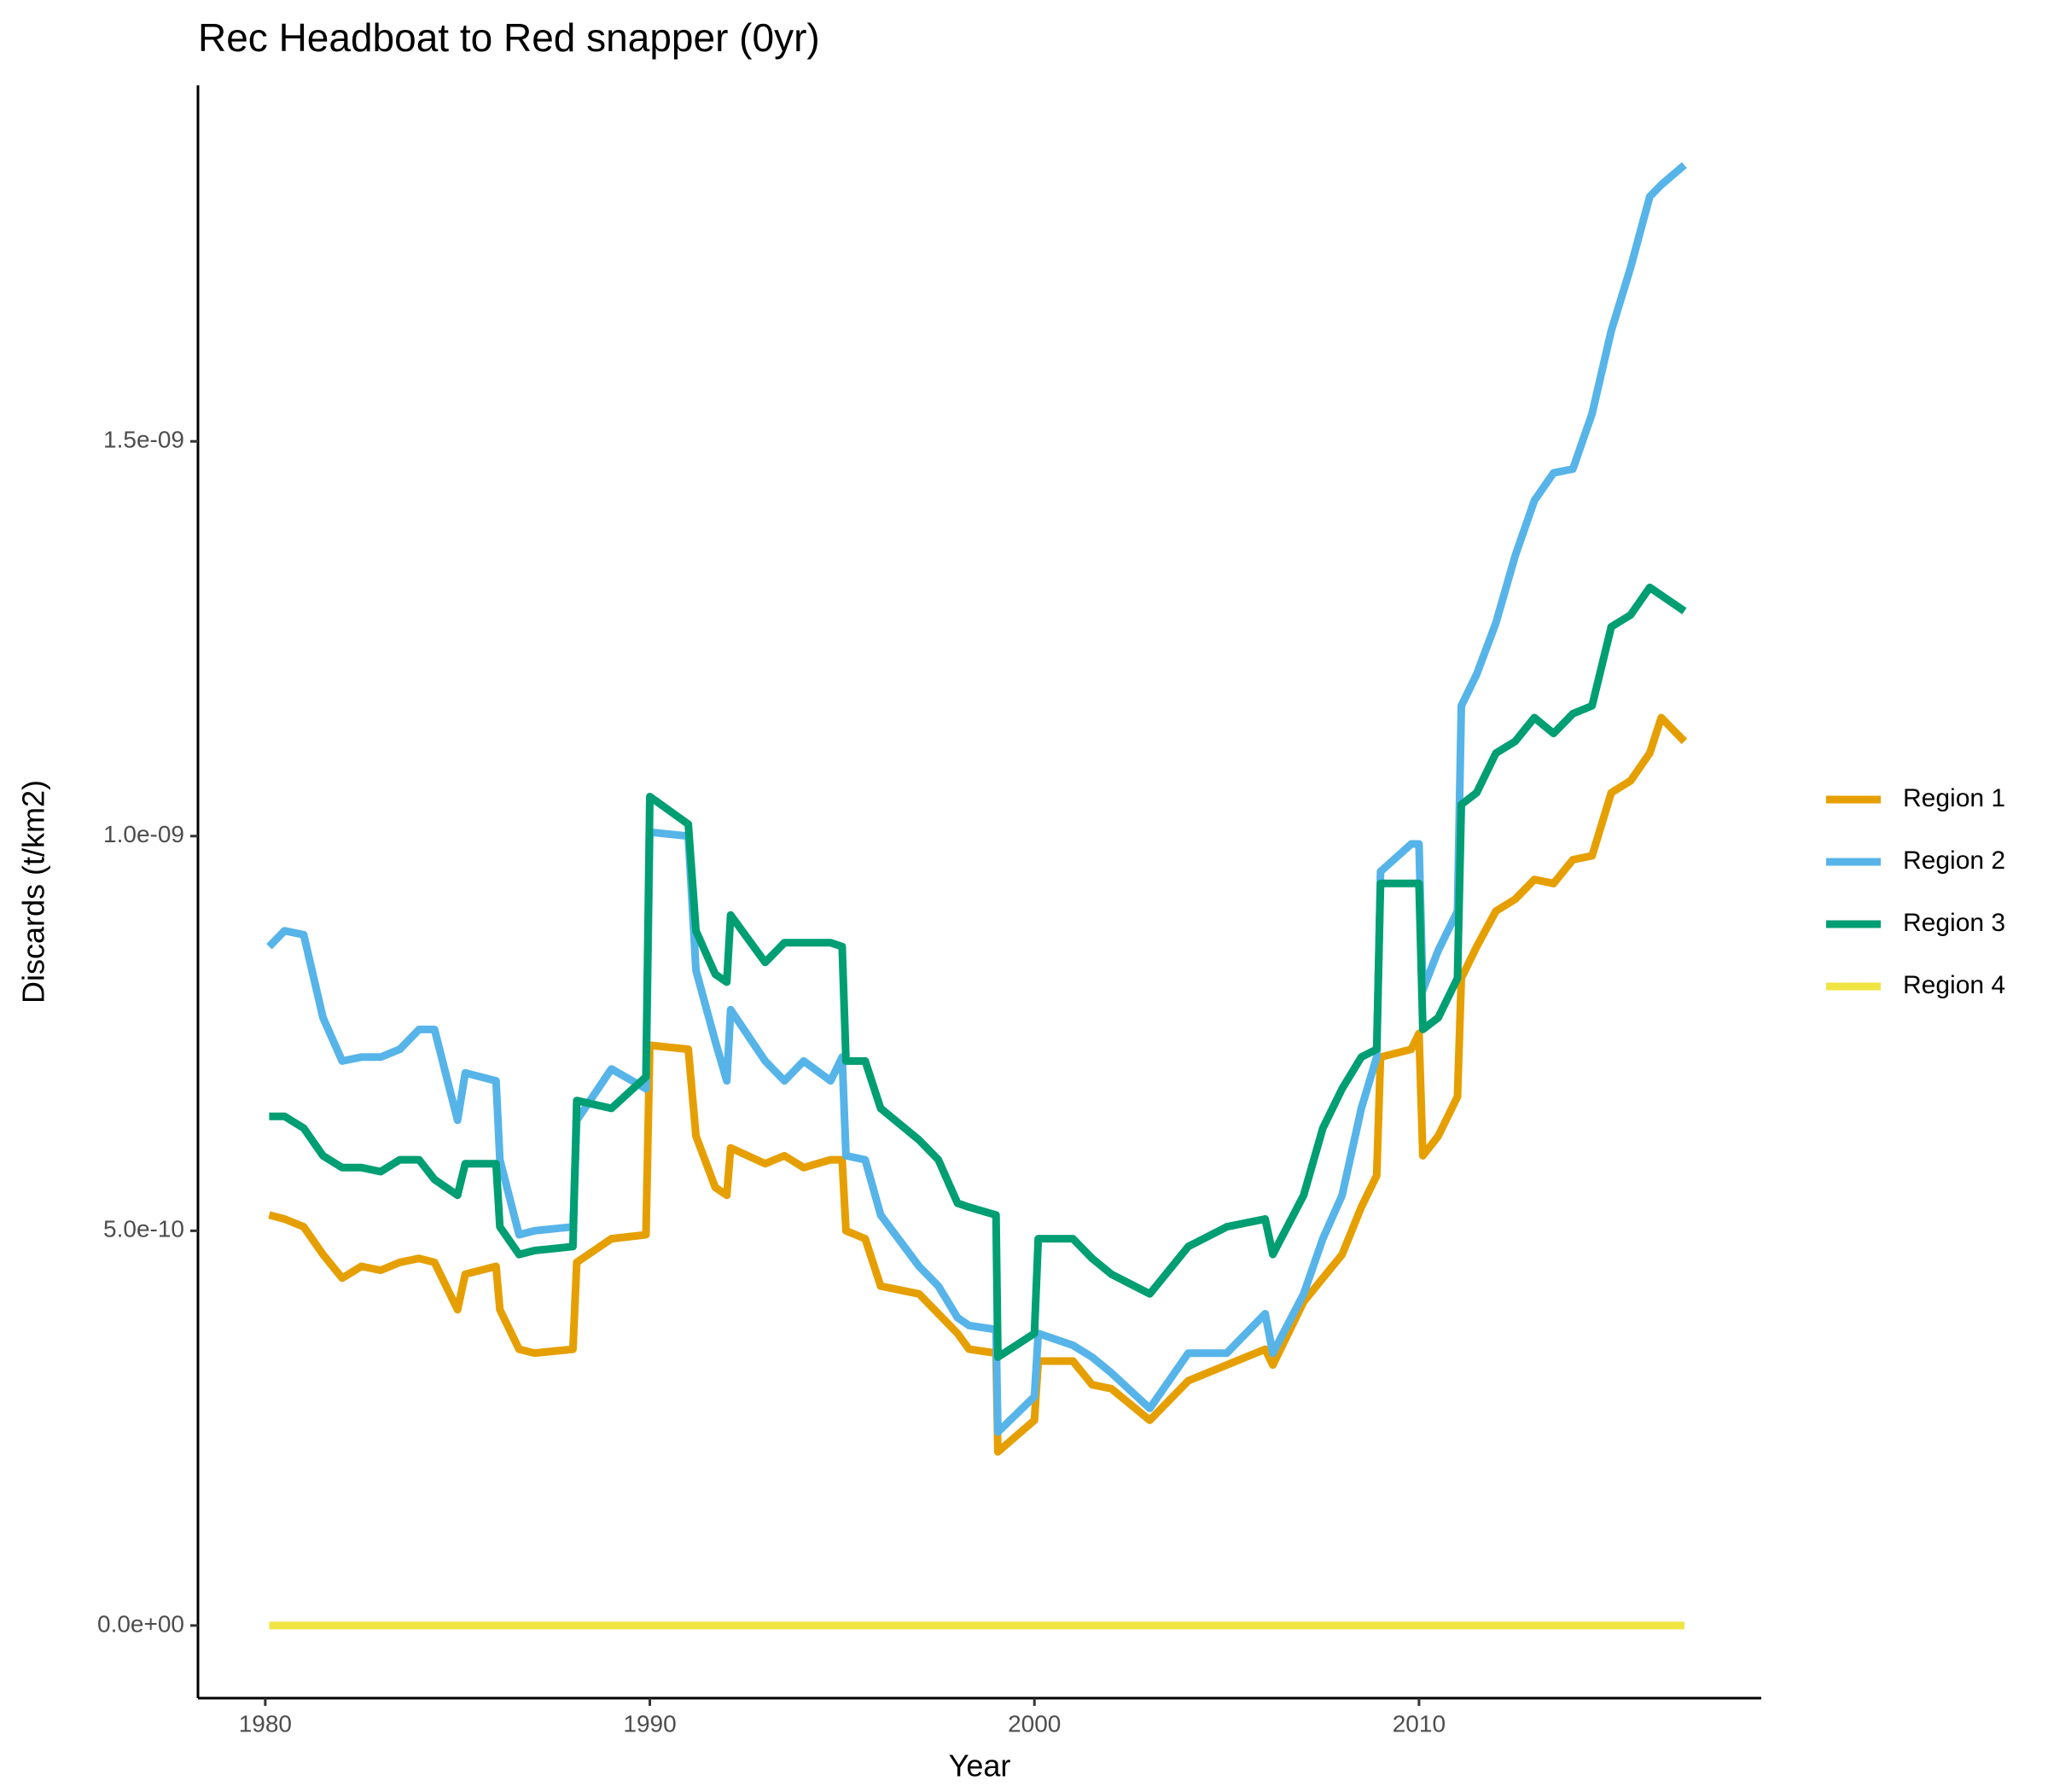 The height and width of the screenshot is (1792, 2048). I want to click on y-tick-label: 5.0e-10, so click(143, 1229).